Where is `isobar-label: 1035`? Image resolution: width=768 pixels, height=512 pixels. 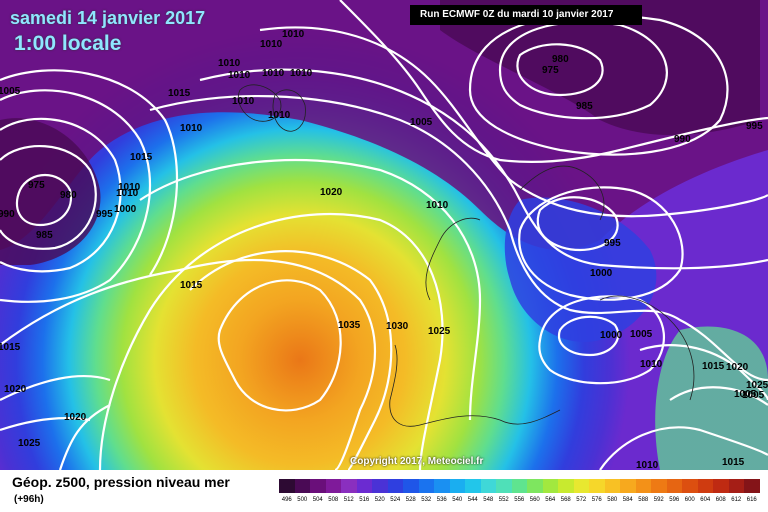
isobar-label: 1035 is located at coordinates (349, 325).